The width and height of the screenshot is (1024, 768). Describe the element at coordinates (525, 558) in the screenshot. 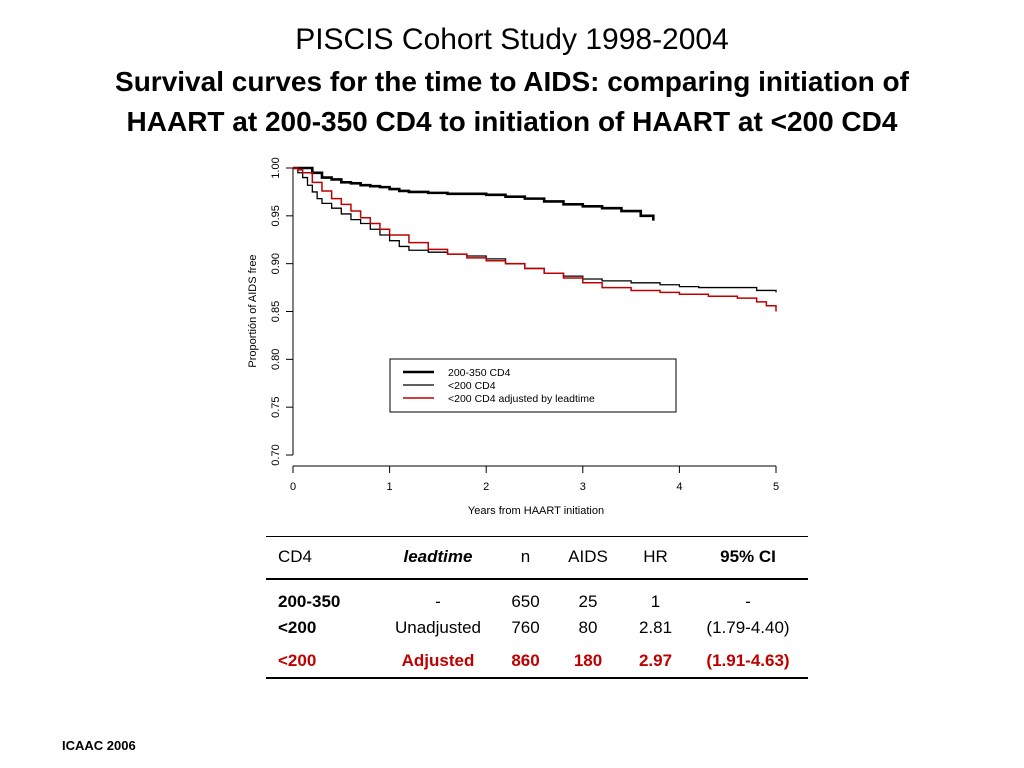

I see `header-n: n` at that location.